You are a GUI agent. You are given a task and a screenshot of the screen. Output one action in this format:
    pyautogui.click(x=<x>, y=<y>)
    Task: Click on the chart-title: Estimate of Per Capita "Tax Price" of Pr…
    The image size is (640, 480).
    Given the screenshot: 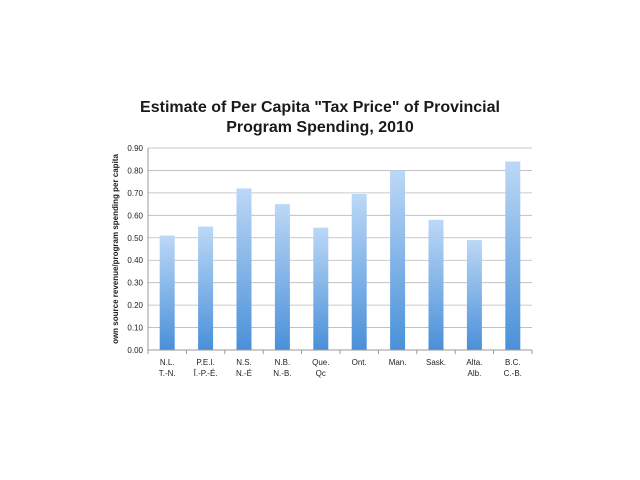 What is the action you would take?
    pyautogui.click(x=320, y=118)
    